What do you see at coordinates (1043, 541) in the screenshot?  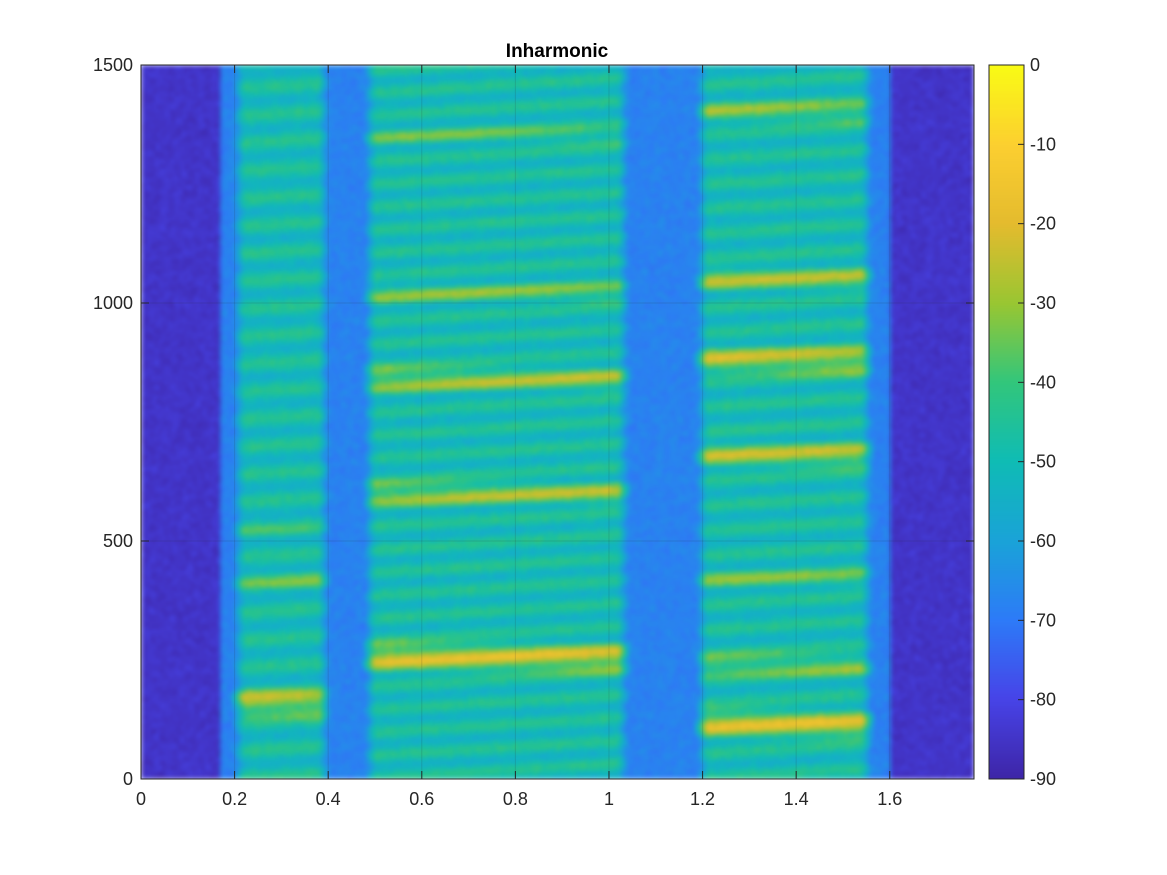 I see `colorbar-tick-label: -60` at bounding box center [1043, 541].